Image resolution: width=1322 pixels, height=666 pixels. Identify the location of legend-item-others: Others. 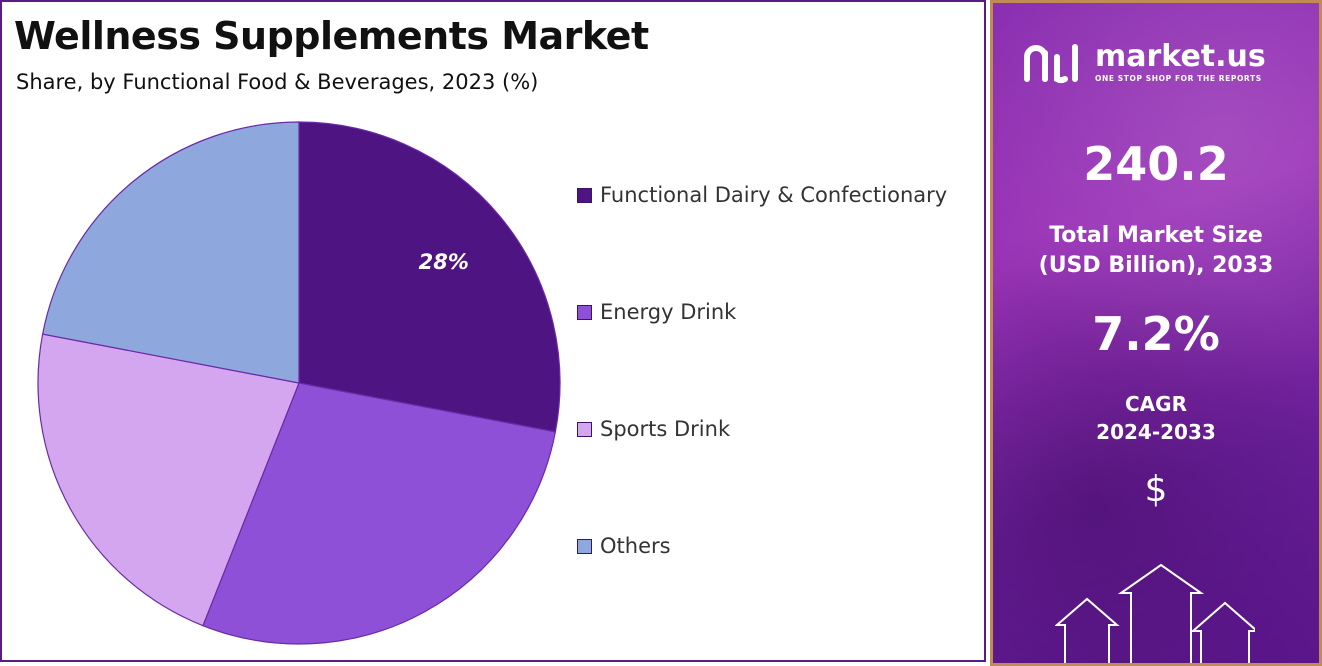
(762, 546).